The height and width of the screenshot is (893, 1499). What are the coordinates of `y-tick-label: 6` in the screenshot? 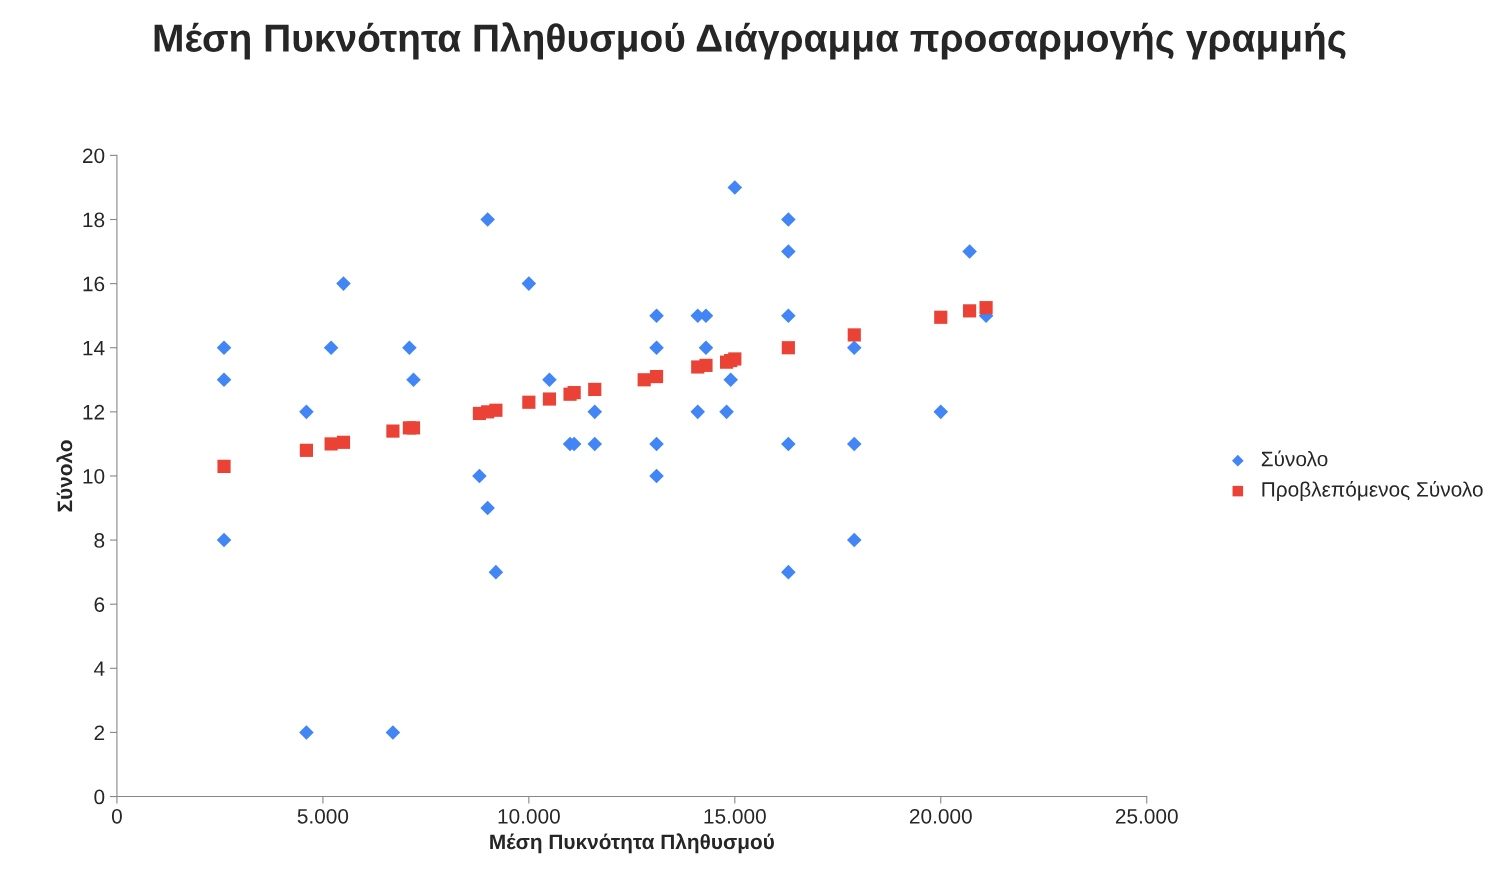 It's located at (99, 604).